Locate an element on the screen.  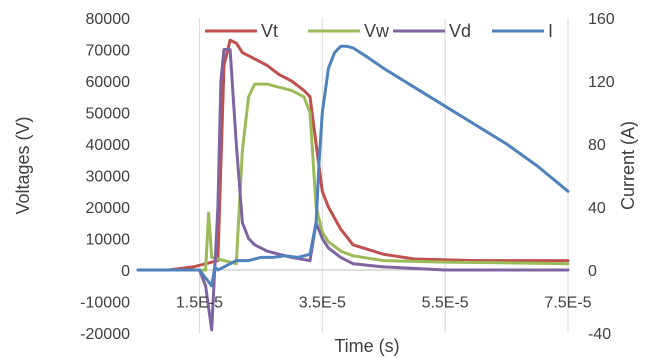
y-tick-label: 20000 is located at coordinates (108, 208).